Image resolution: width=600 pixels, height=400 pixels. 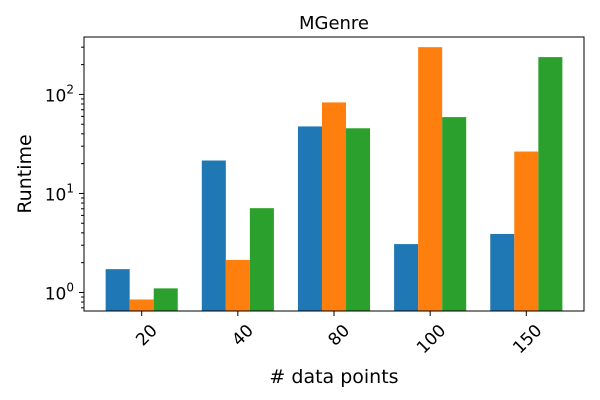 What do you see at coordinates (242, 335) in the screenshot?
I see `x-tick-label: 40` at bounding box center [242, 335].